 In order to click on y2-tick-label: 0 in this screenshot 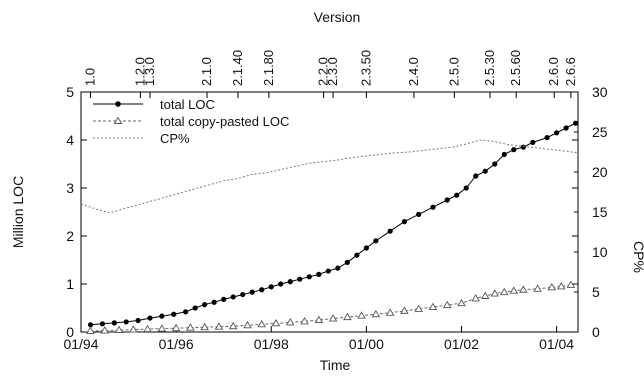, I will do `click(596, 332)`.